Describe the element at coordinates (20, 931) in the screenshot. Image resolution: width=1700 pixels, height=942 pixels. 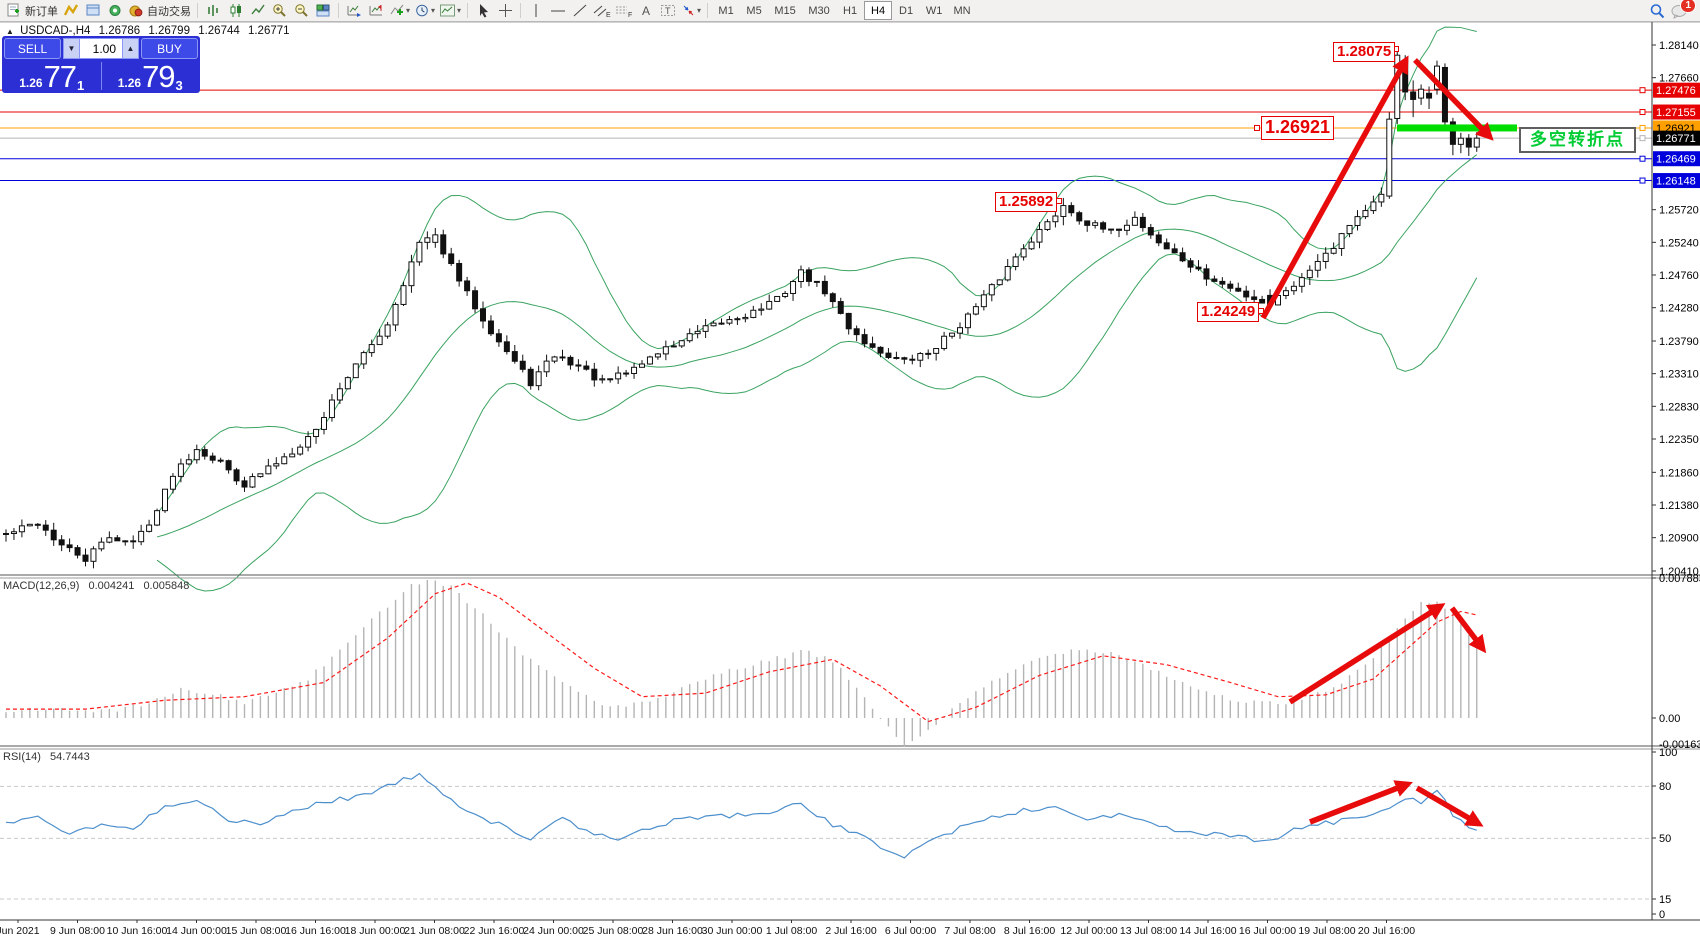
I see `svg-text: Jun 2021` at that location.